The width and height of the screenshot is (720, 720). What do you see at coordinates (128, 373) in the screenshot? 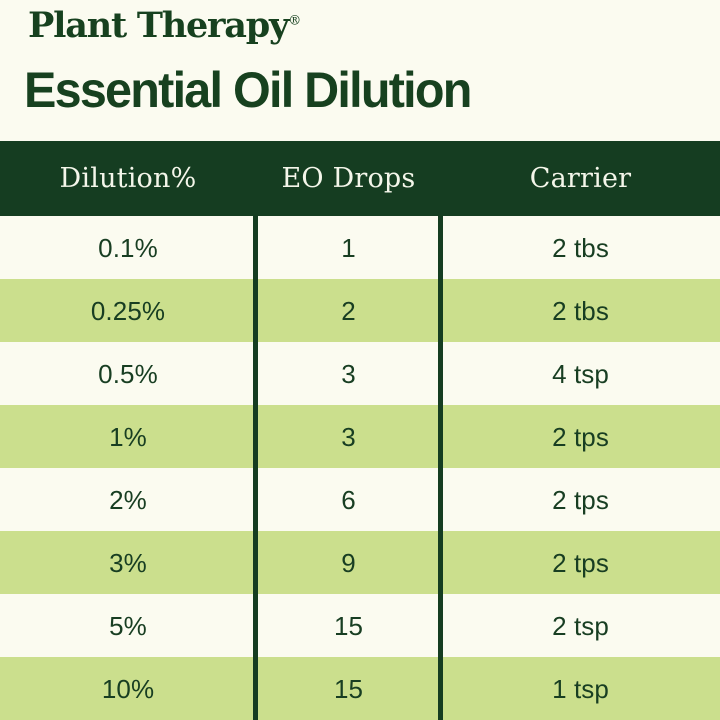
I see `cell-dilution: 0.5%` at bounding box center [128, 373].